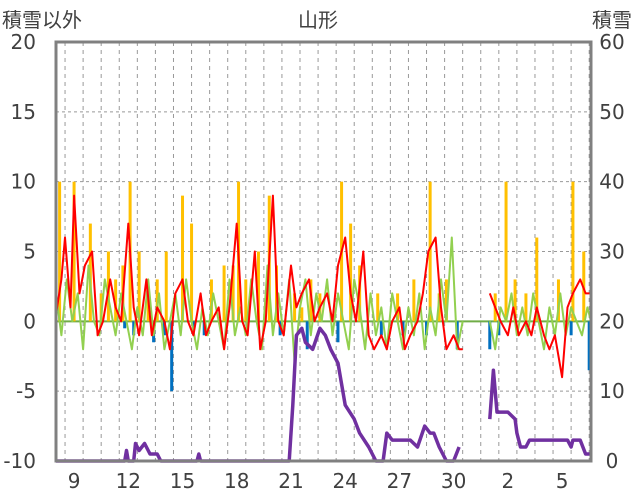 This screenshot has width=636, height=501. What do you see at coordinates (399, 481) in the screenshot?
I see `x-tick-label: 27` at bounding box center [399, 481].